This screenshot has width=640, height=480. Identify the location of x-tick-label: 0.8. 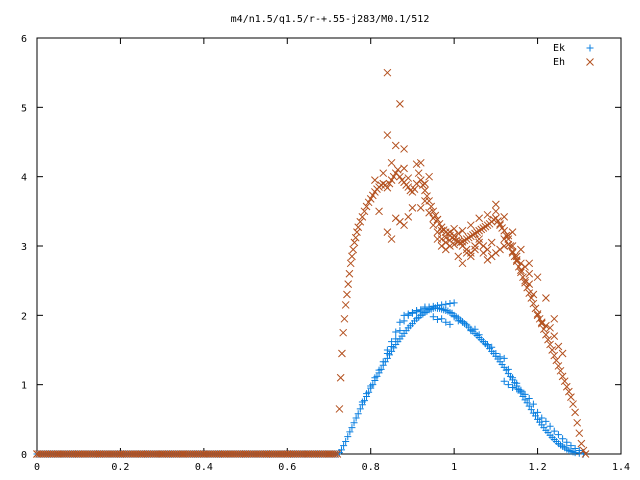
(371, 467).